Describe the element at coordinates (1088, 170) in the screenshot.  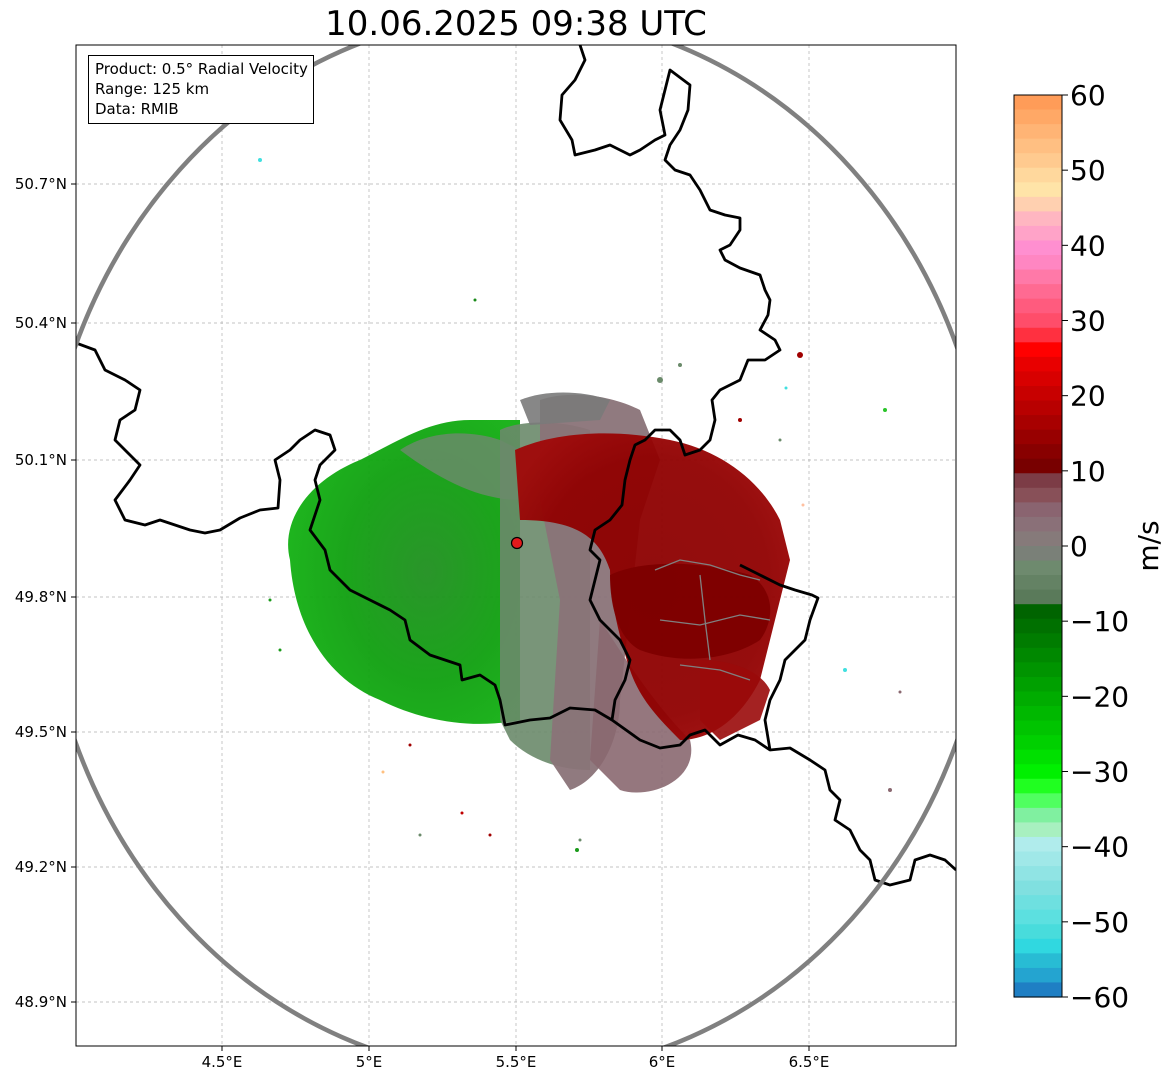
I see `colorbar-tick-label: 50` at that location.